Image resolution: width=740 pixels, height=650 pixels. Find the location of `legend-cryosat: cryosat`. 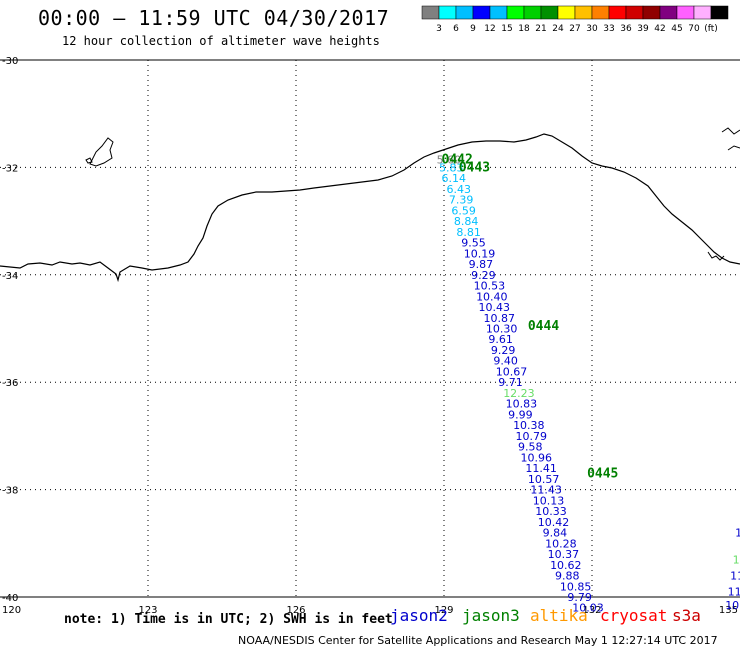

legend-cryosat: cryosat is located at coordinates (634, 615).